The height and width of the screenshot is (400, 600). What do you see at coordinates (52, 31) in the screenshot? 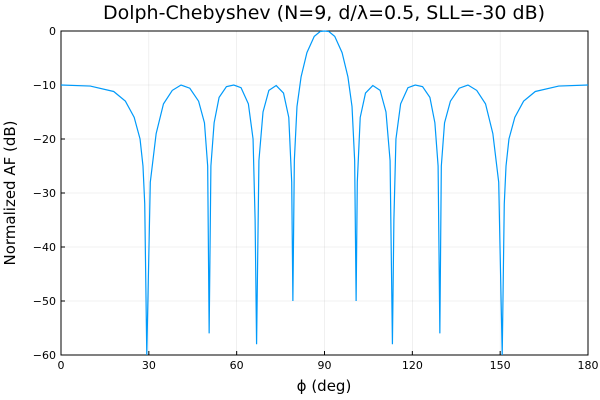
I see `y-tick-label-0: 0` at bounding box center [52, 31].